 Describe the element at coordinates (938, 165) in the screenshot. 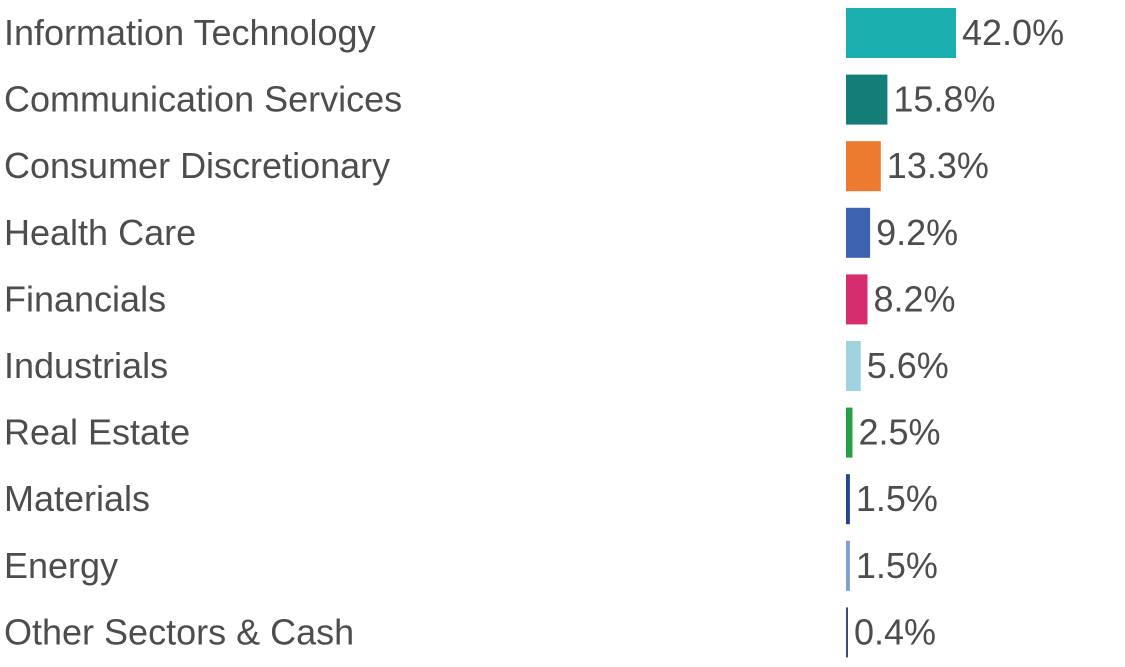

I see `value-label: 13.3%` at that location.